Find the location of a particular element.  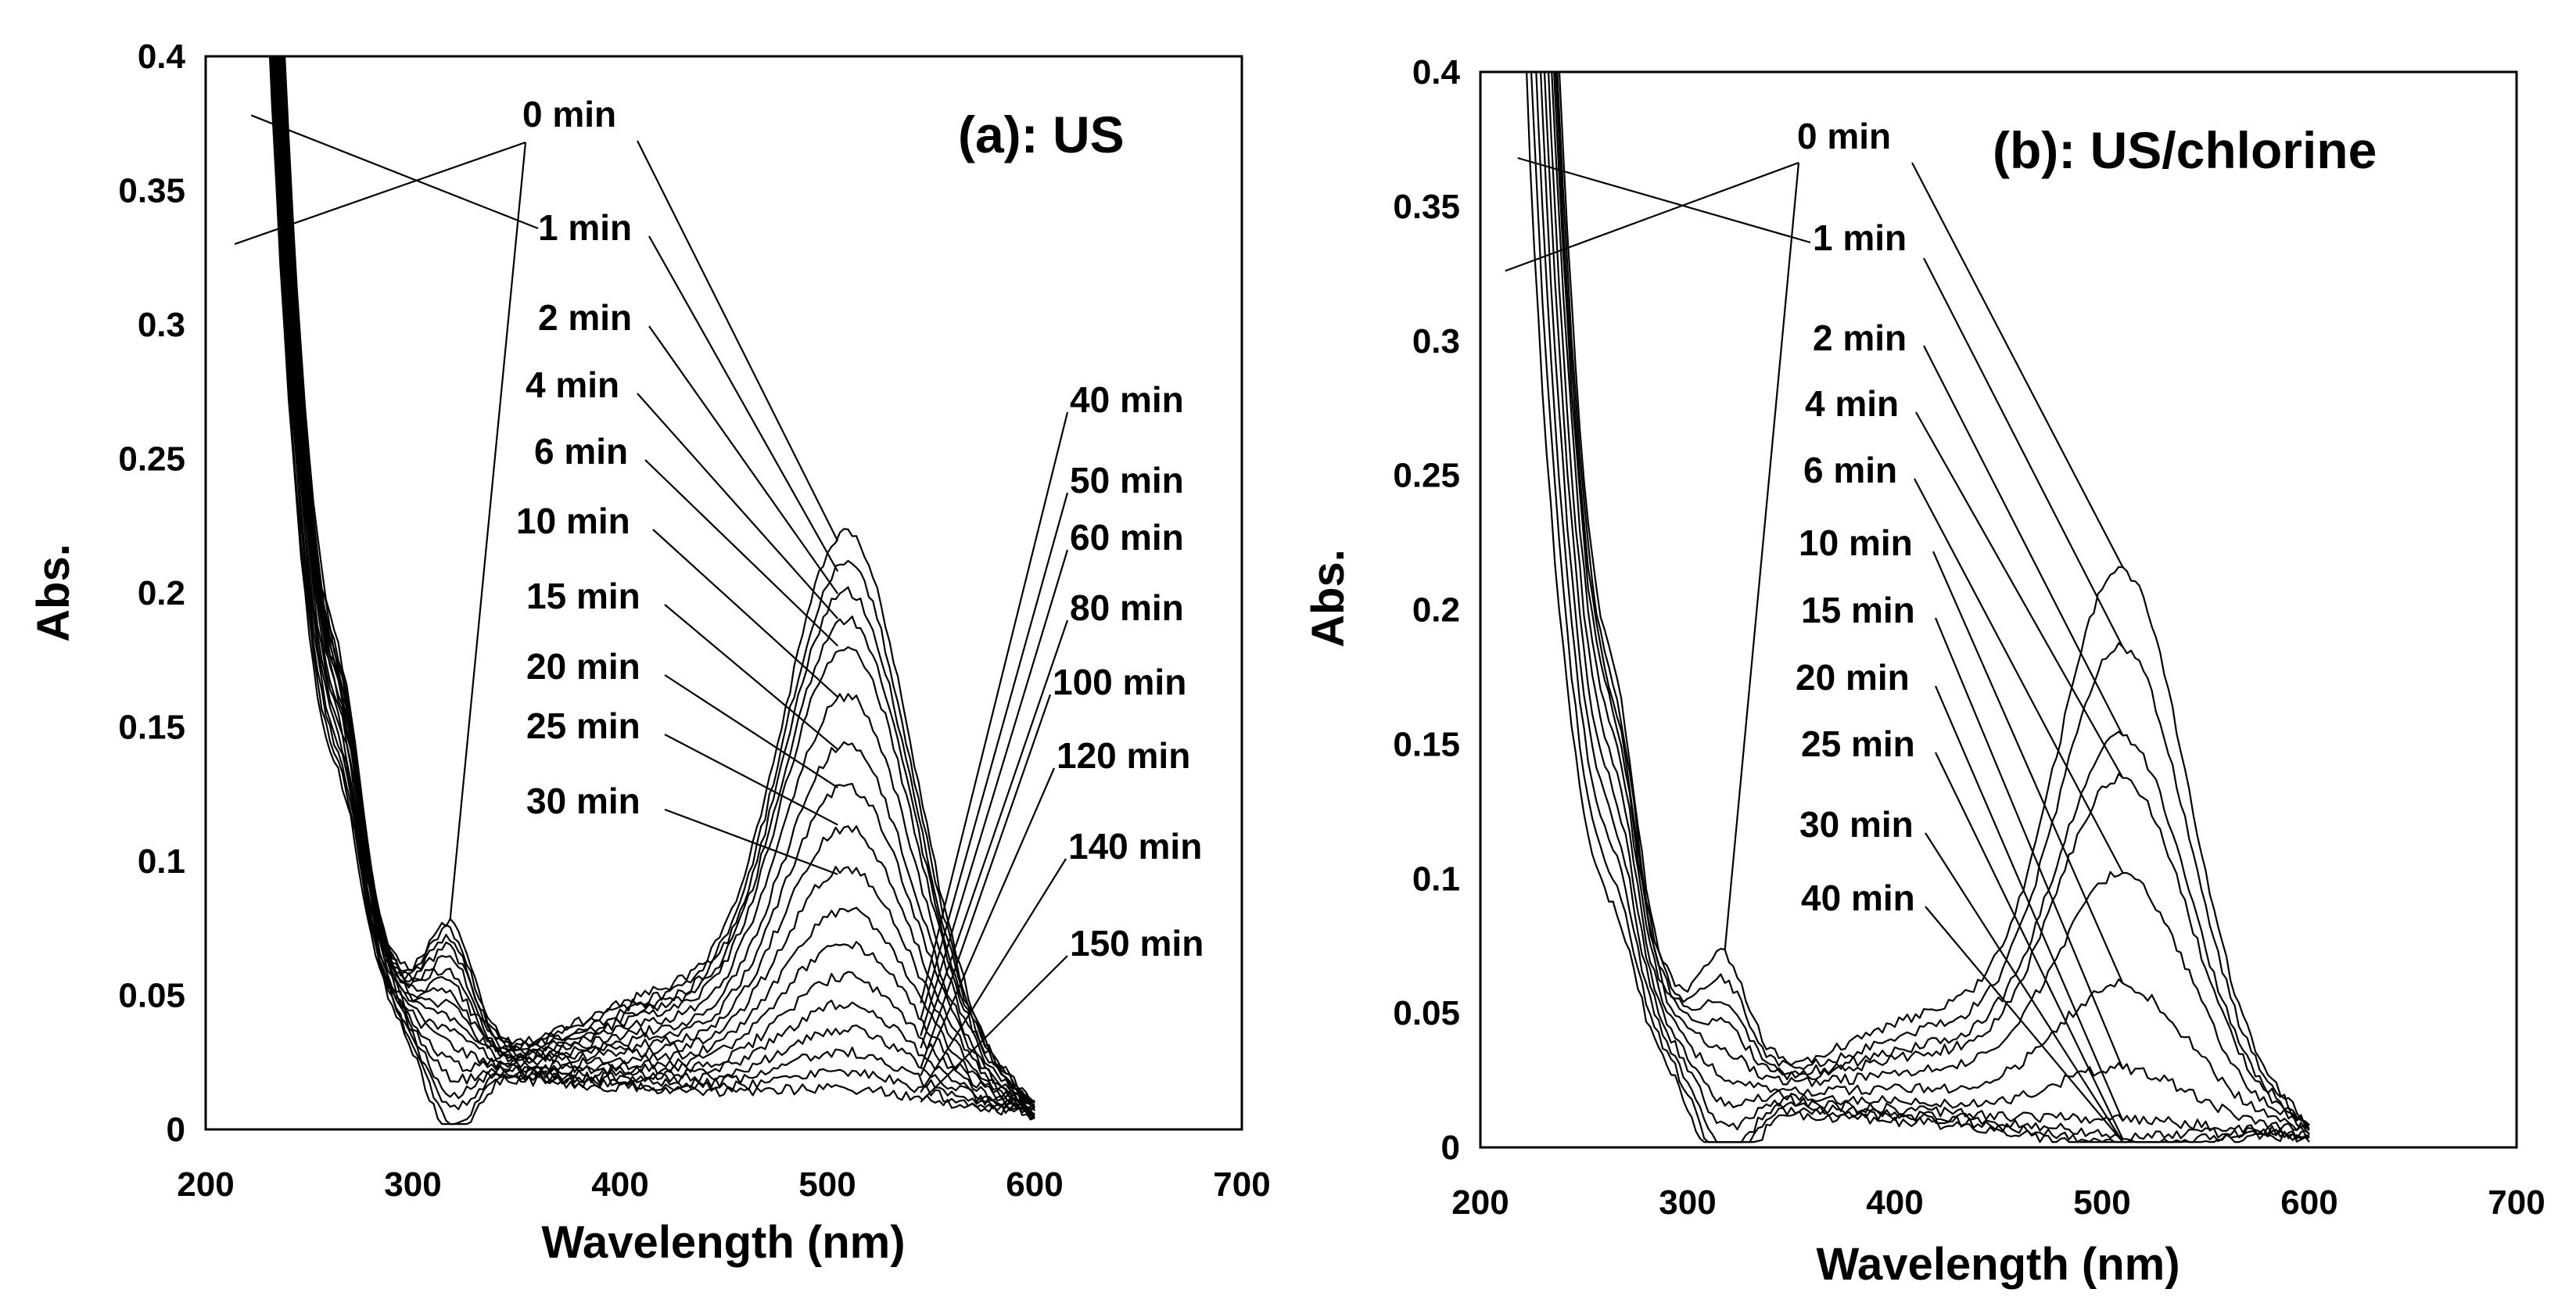

x-tick-label: 200 is located at coordinates (205, 1184).